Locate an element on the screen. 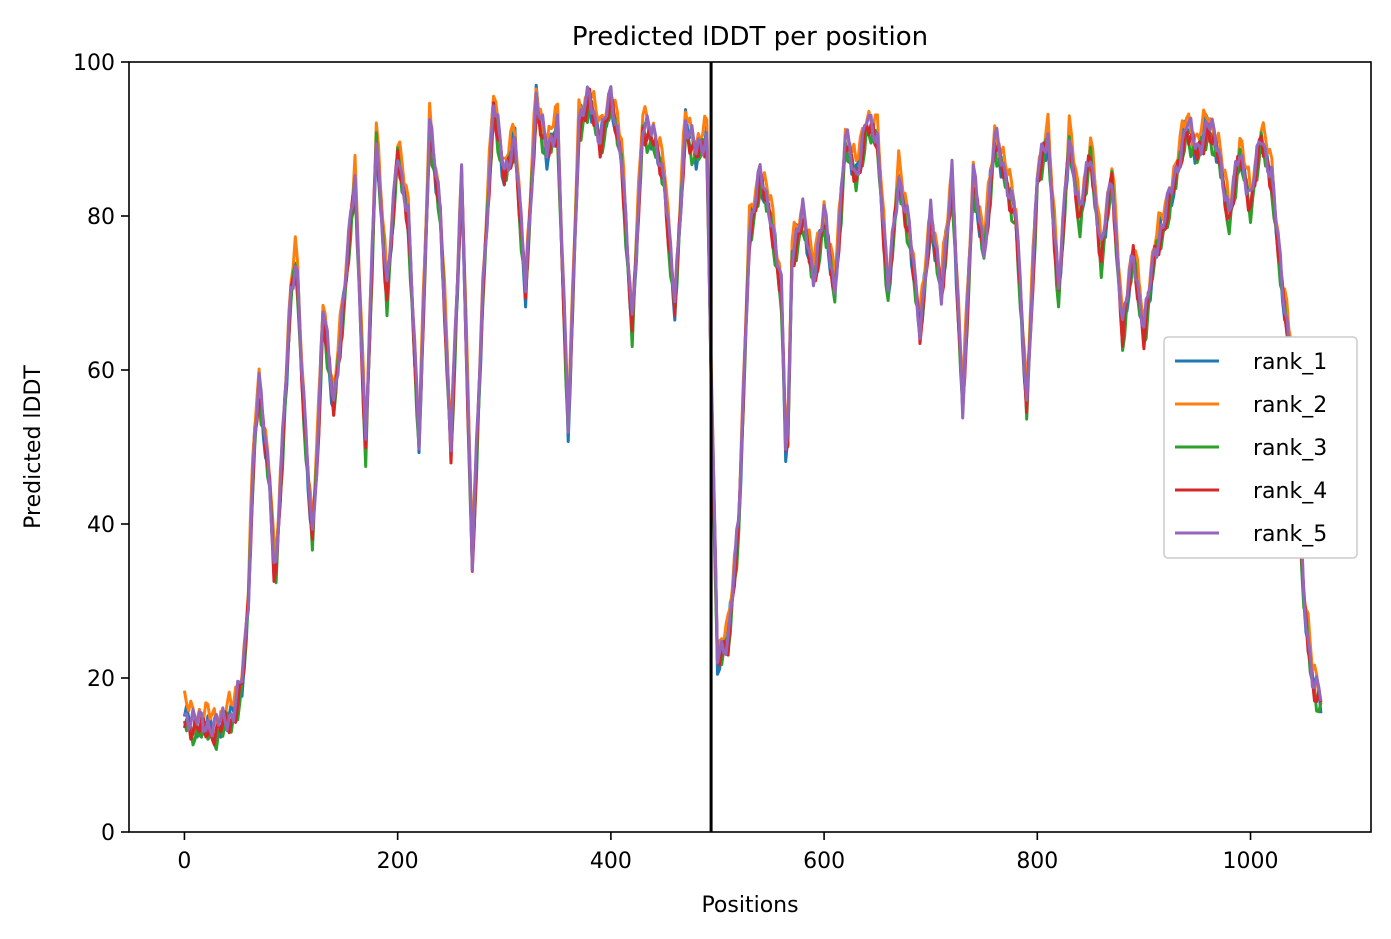 Image resolution: width=1391 pixels, height=939 pixels. legend-label-rank_3: rank_3 is located at coordinates (1290, 448).